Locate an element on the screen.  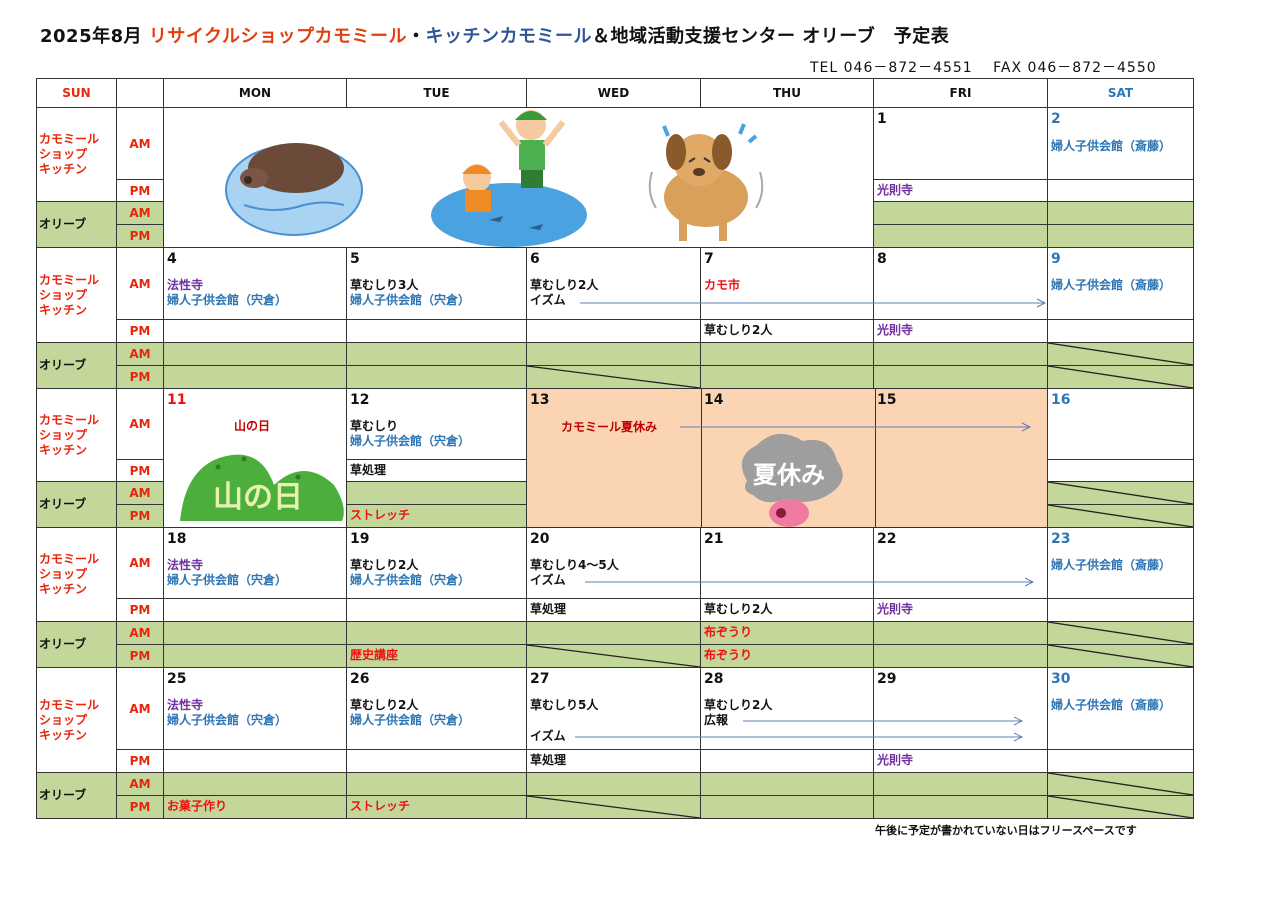
schedule-entry: お菓子作り is located at coordinates (197, 806).